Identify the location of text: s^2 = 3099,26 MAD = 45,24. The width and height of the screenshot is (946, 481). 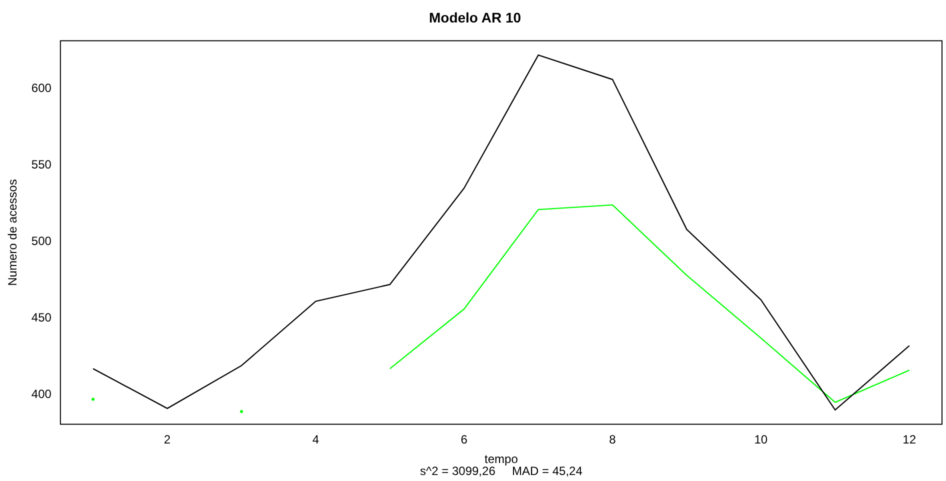
(501, 471).